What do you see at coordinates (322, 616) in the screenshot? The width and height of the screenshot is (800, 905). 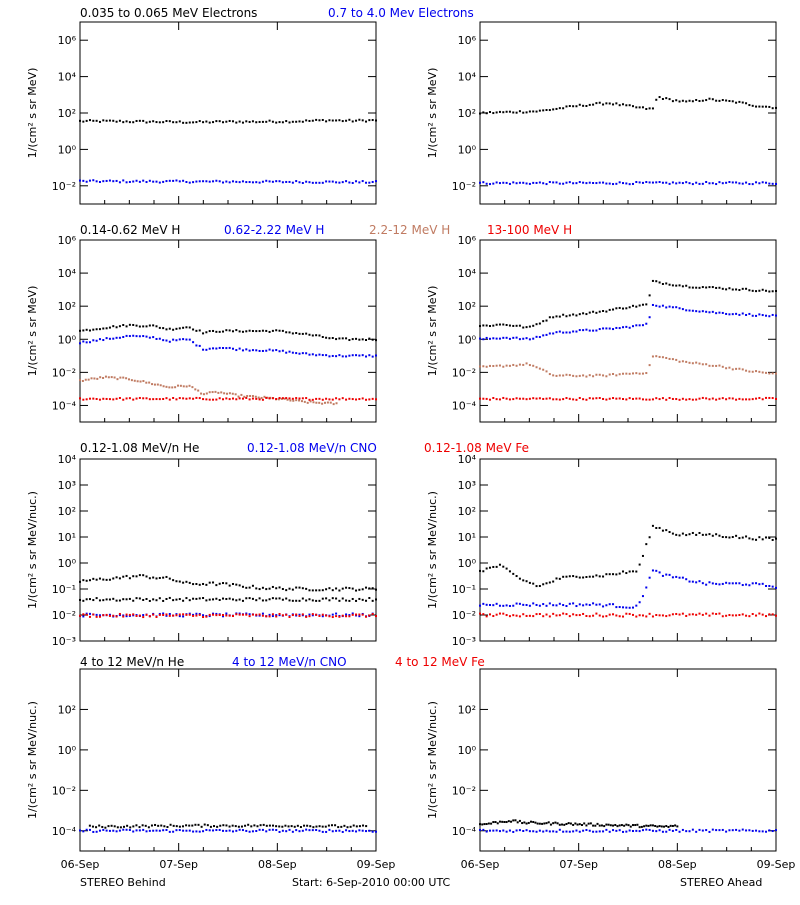 I see `panel-r3c0-series3-point` at bounding box center [322, 616].